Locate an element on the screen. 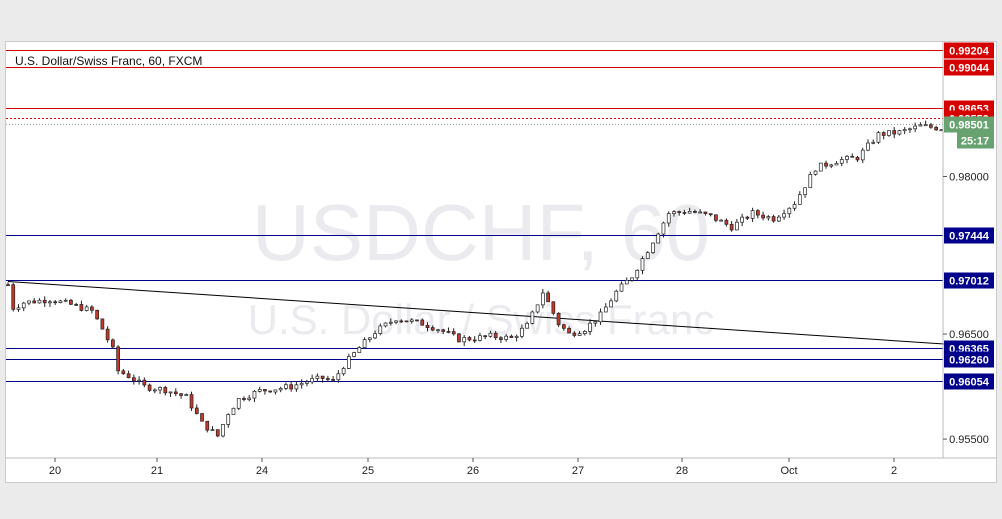  time-axis: 20 21 24 25 26 27 28 Oct 2 is located at coordinates (473, 467).